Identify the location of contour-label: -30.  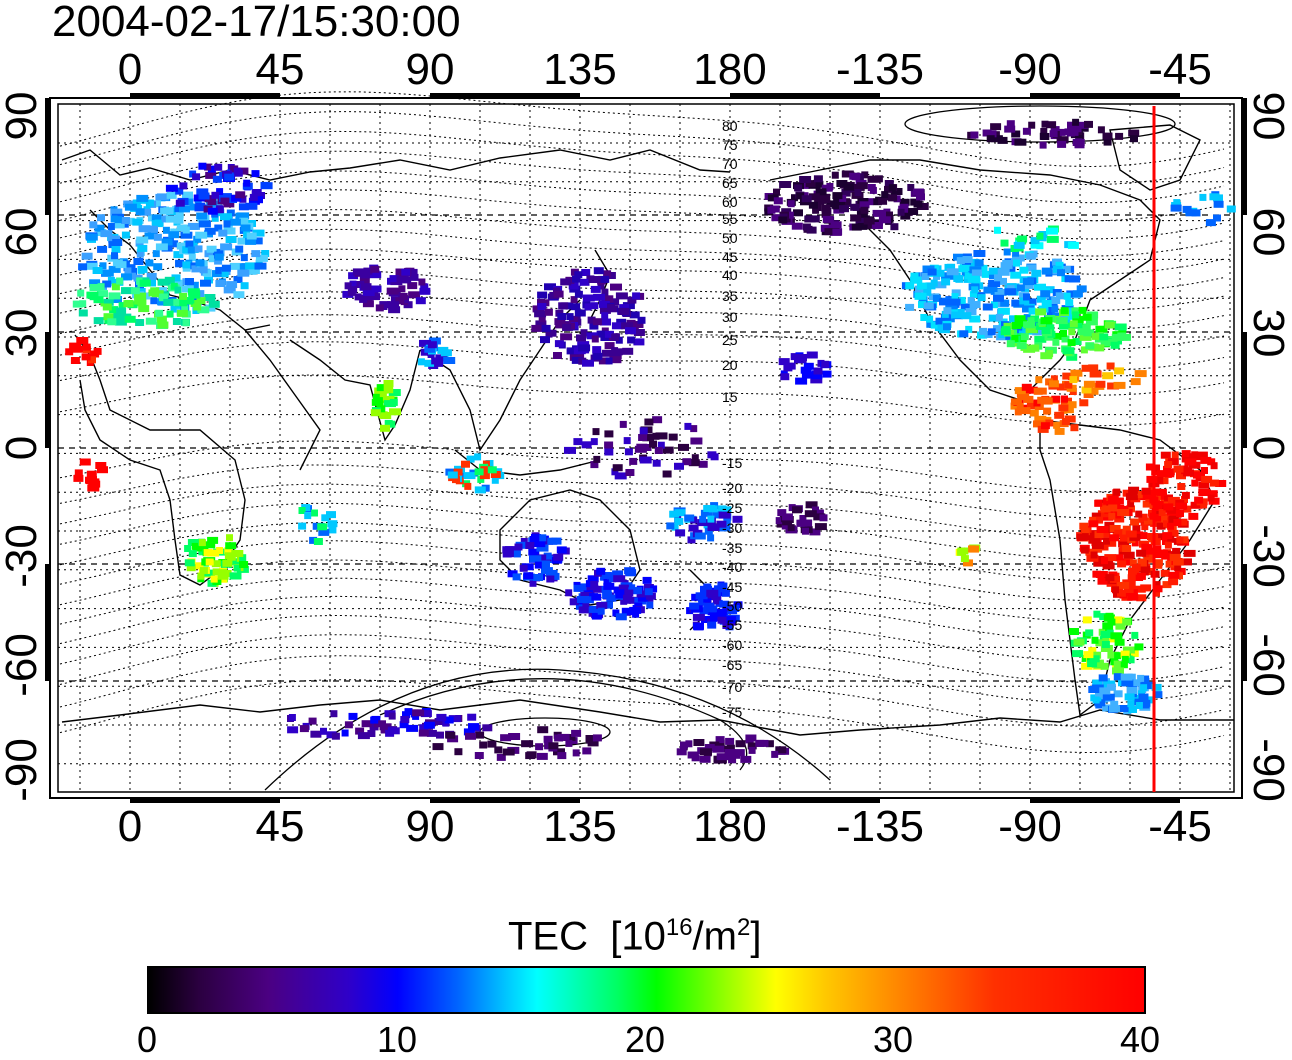
(732, 528).